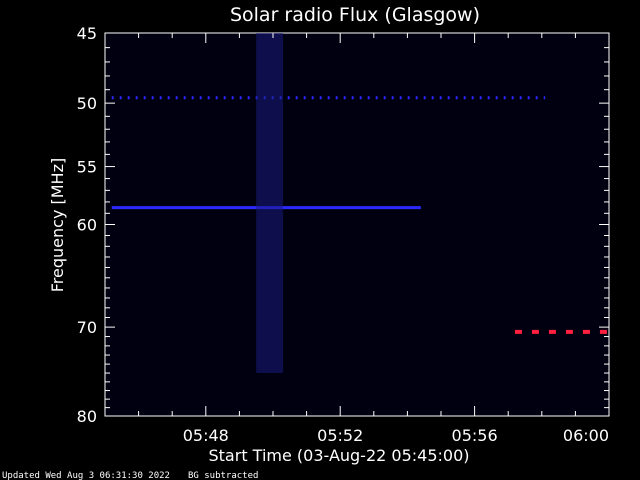 This screenshot has width=640, height=480. Describe the element at coordinates (340, 435) in the screenshot. I see `x-tick-label: 05:52` at that location.